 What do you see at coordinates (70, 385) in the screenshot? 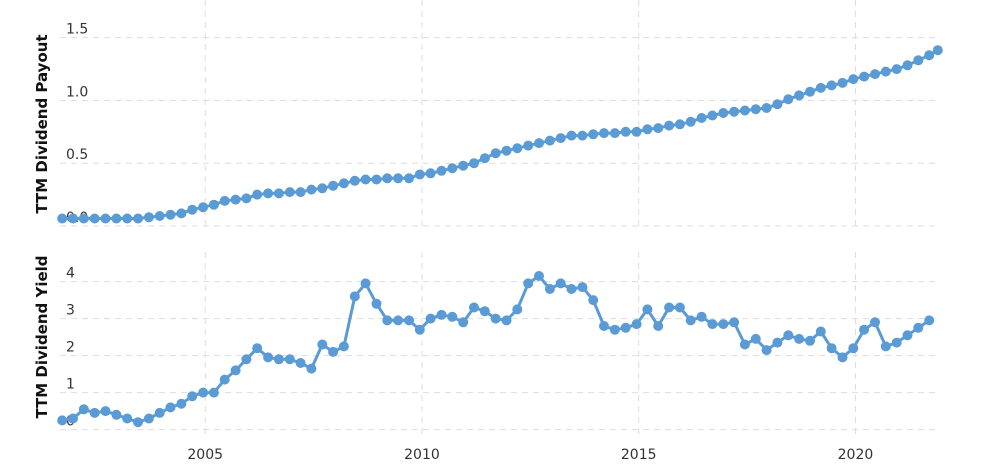
I see `yield-y-tick-label: 1` at bounding box center [70, 385].